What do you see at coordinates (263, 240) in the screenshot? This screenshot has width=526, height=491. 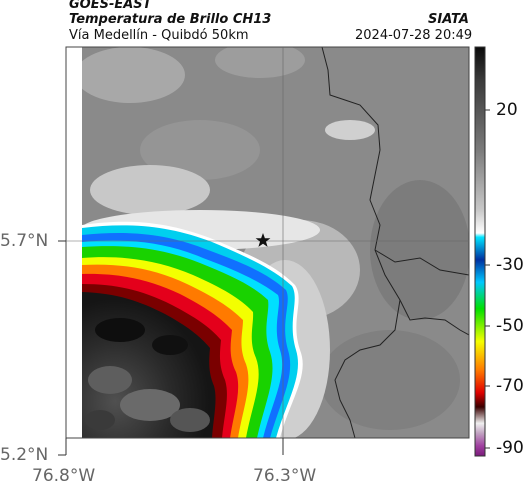 I see `location-star-marker` at bounding box center [263, 240].